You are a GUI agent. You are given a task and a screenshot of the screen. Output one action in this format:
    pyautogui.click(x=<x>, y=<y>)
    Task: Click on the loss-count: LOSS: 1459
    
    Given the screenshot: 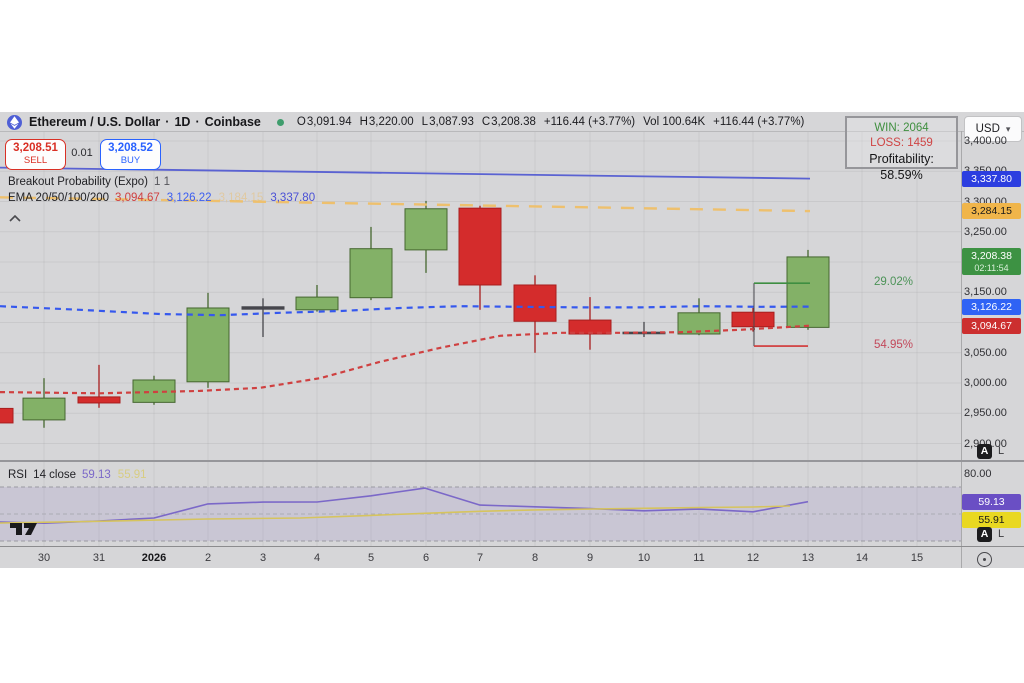 What is the action you would take?
    pyautogui.click(x=901, y=143)
    